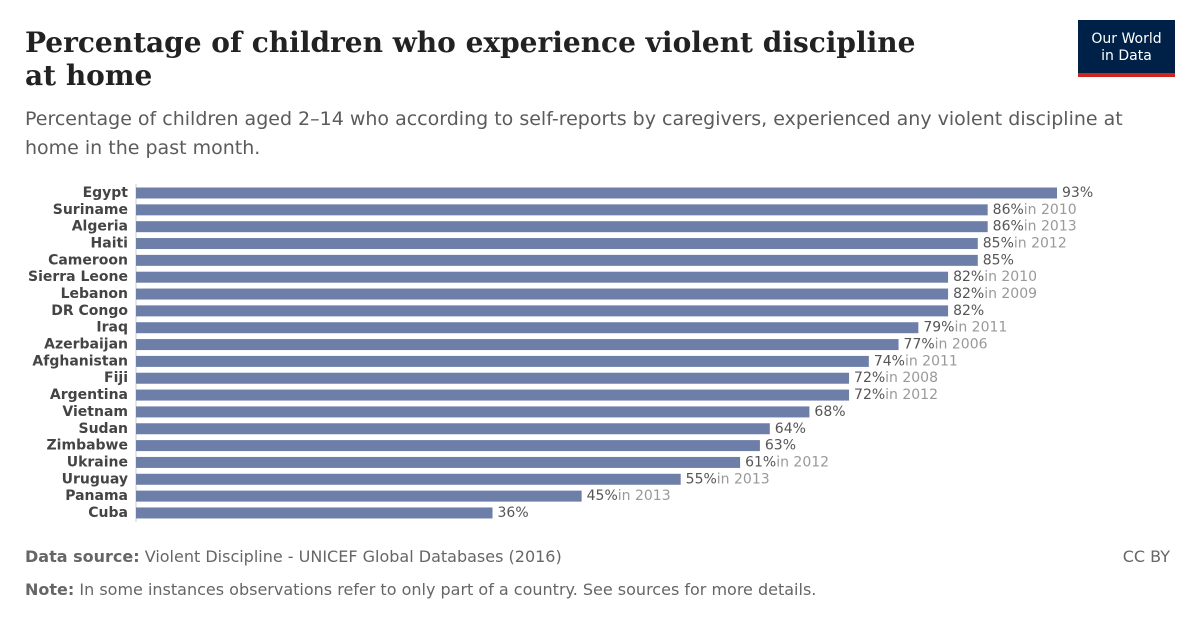  I want to click on logo-line: in Data, so click(1126, 56).